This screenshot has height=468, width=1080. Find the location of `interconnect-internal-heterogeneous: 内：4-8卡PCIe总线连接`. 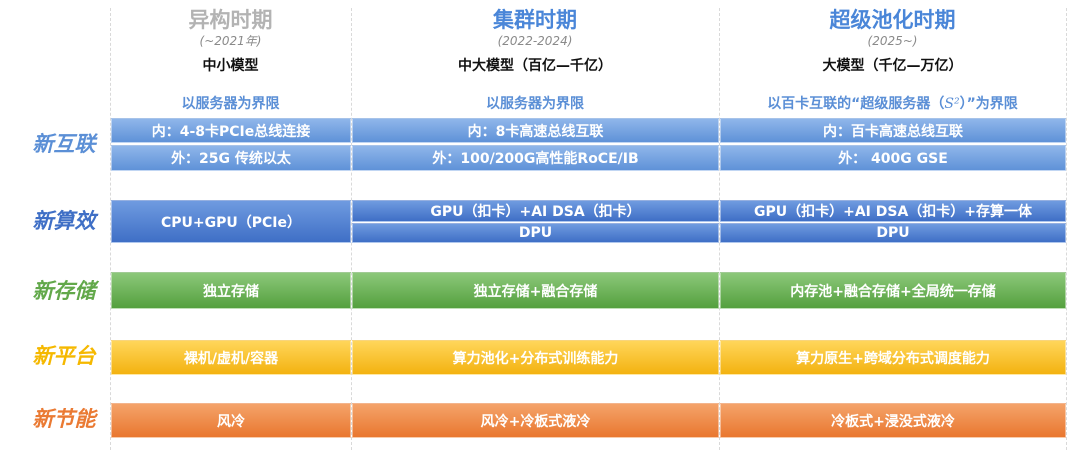

interconnect-internal-heterogeneous: 内：4-8卡PCIe总线连接 is located at coordinates (231, 130).